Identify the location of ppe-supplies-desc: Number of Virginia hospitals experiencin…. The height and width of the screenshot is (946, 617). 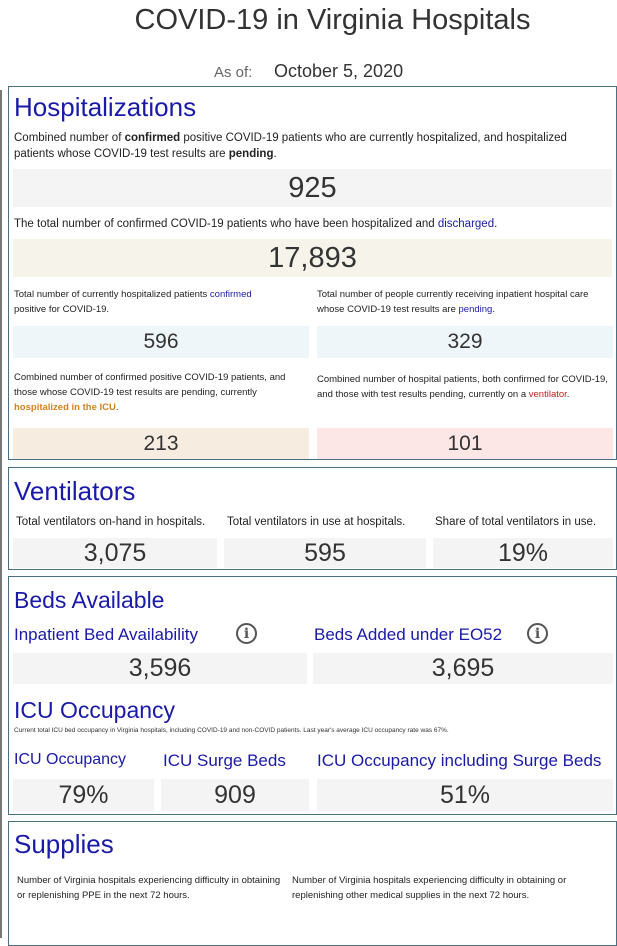
(149, 888).